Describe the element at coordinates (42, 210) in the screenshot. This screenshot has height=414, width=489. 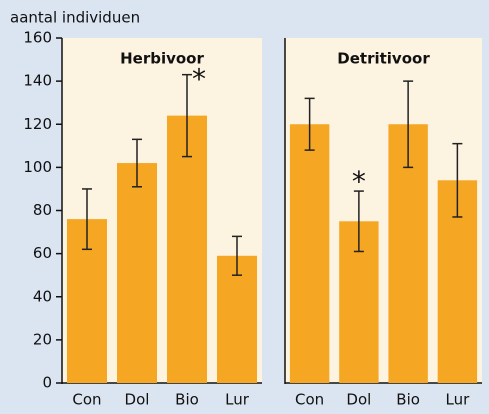
I see `y-tick-label: 80` at that location.